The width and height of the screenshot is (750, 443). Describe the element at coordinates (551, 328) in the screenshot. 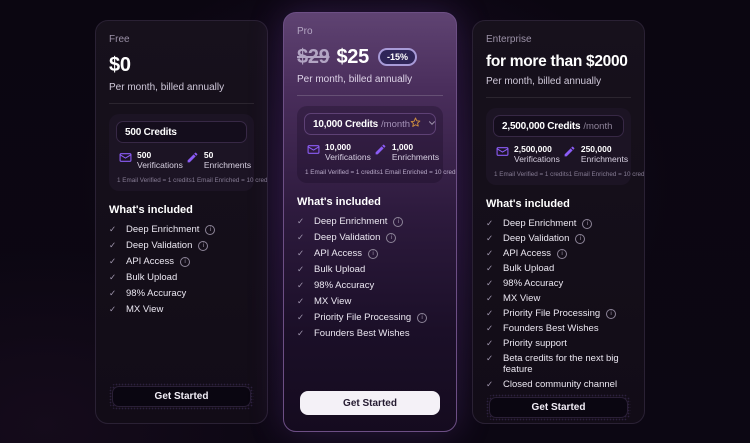

I see `feature-label: Founders Best Wishes` at that location.